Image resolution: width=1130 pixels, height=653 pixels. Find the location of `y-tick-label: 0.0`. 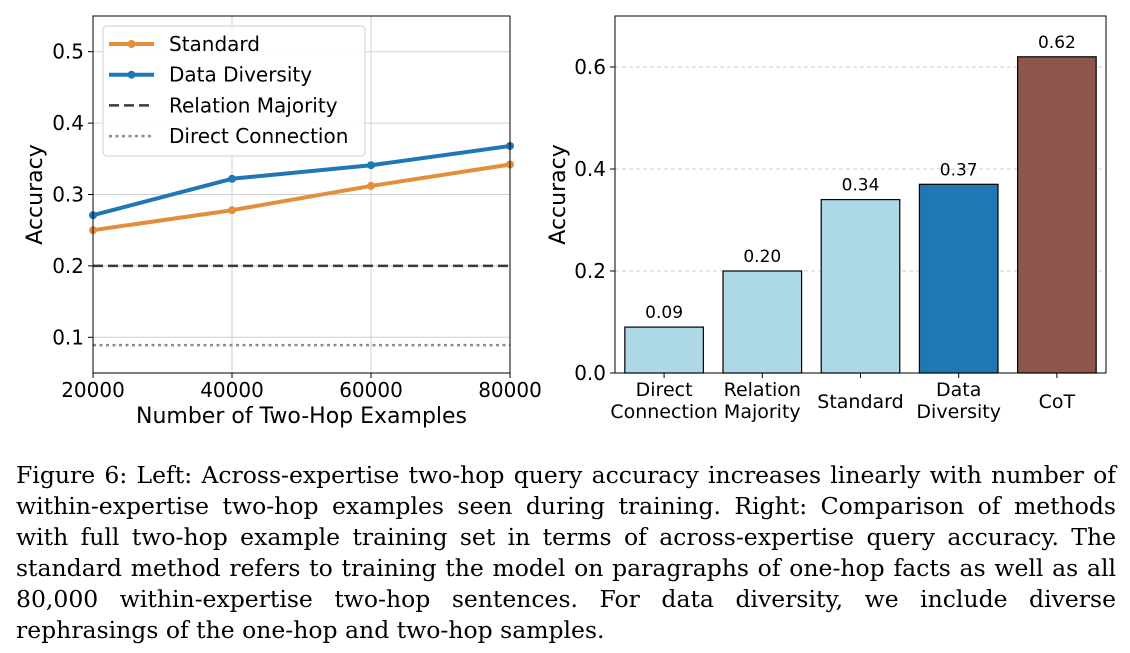

y-tick-label: 0.0 is located at coordinates (590, 373).